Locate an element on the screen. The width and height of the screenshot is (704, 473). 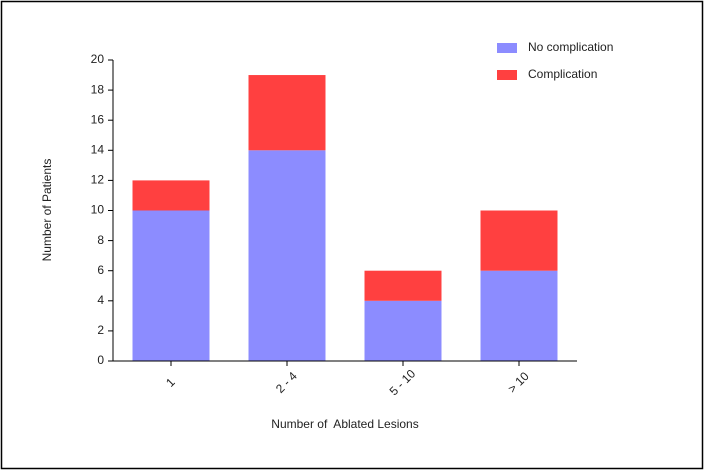
y-tick-label: 8 is located at coordinates (100, 240).